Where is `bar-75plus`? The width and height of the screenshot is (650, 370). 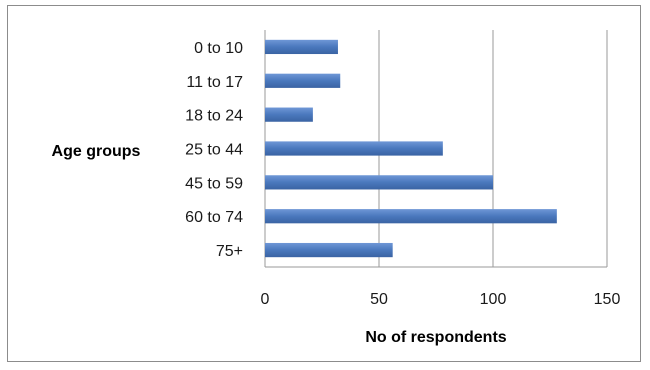
bar-75plus is located at coordinates (329, 250).